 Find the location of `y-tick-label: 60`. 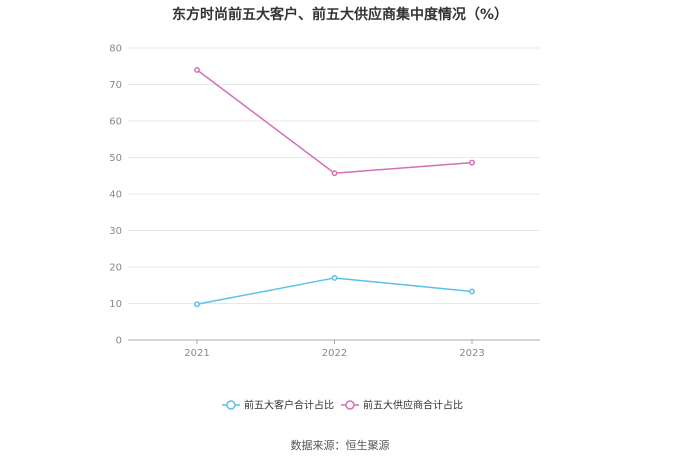

y-tick-label: 60 is located at coordinates (115, 122).